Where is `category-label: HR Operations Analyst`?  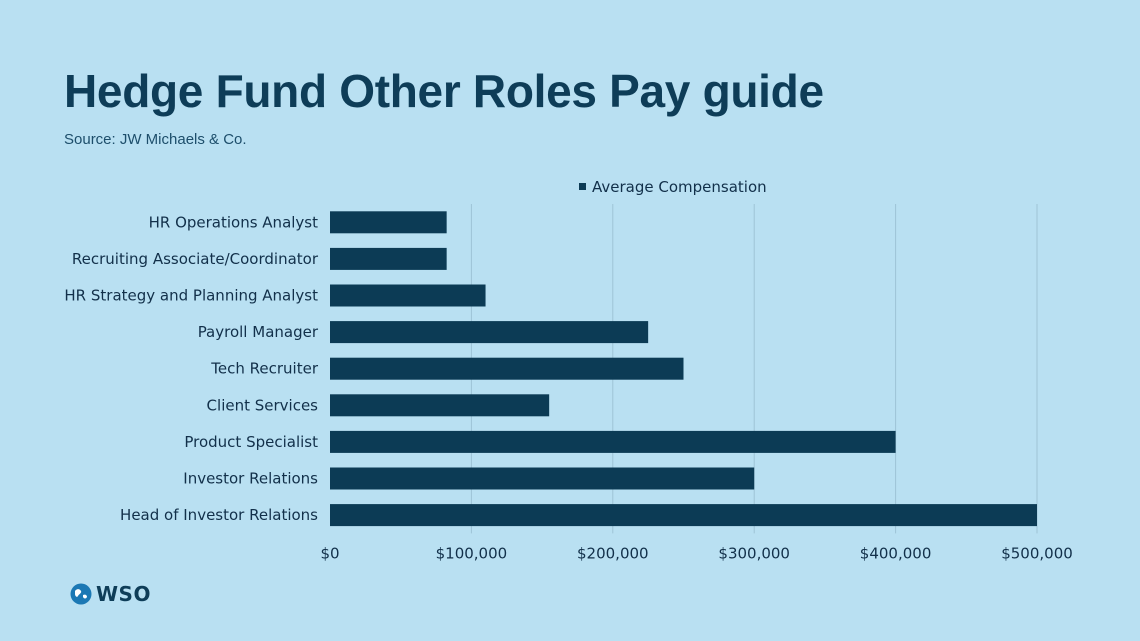
category-label: HR Operations Analyst is located at coordinates (234, 222).